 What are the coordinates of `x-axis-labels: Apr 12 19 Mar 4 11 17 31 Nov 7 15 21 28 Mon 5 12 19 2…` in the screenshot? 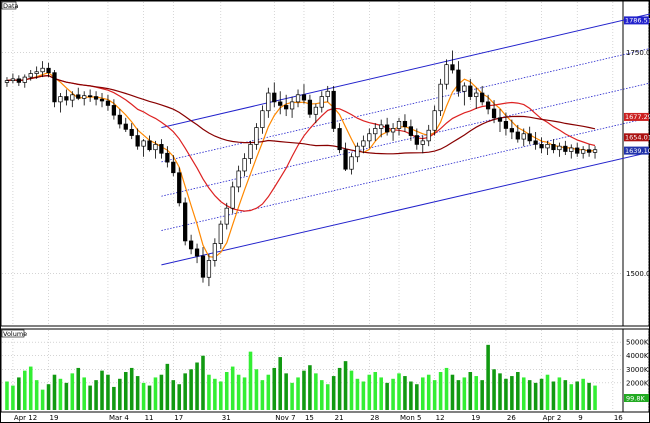 It's located at (332, 418).